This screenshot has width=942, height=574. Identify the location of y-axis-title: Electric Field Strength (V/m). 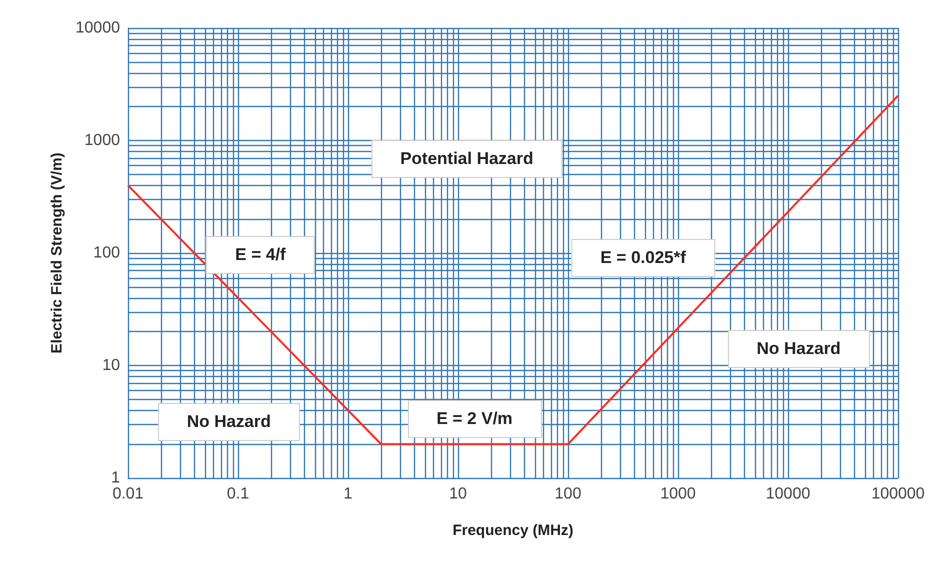
(57, 253).